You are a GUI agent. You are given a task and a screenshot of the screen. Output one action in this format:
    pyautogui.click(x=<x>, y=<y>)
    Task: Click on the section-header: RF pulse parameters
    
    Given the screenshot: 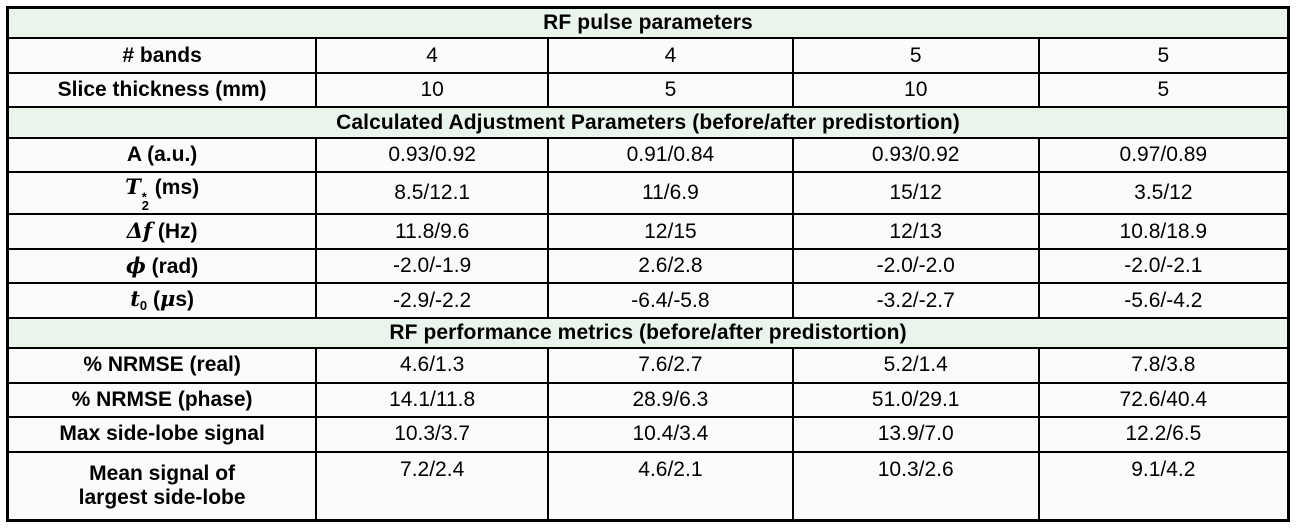 What is the action you would take?
    pyautogui.click(x=648, y=23)
    